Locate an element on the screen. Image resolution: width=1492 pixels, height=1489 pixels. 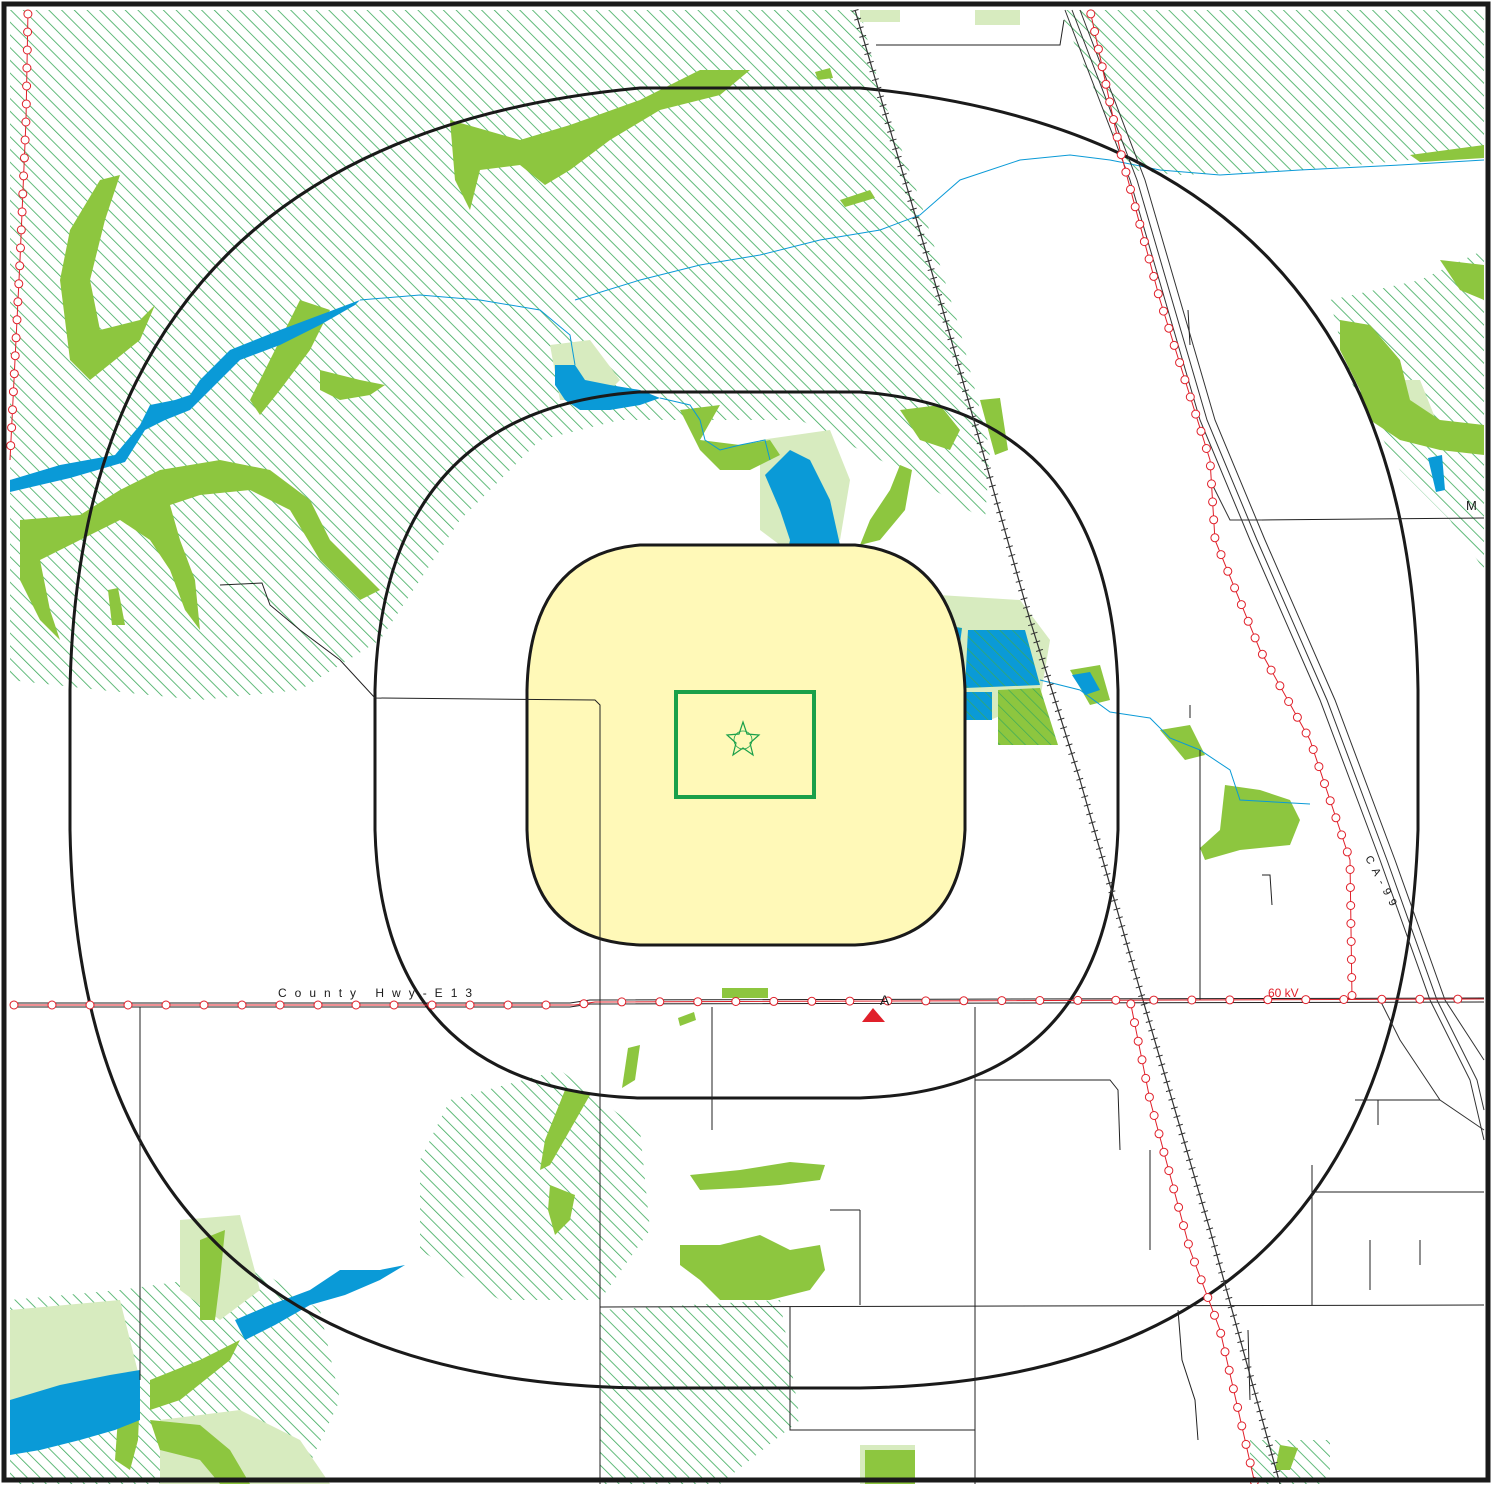
star-icon is located at coordinates (743, 738).